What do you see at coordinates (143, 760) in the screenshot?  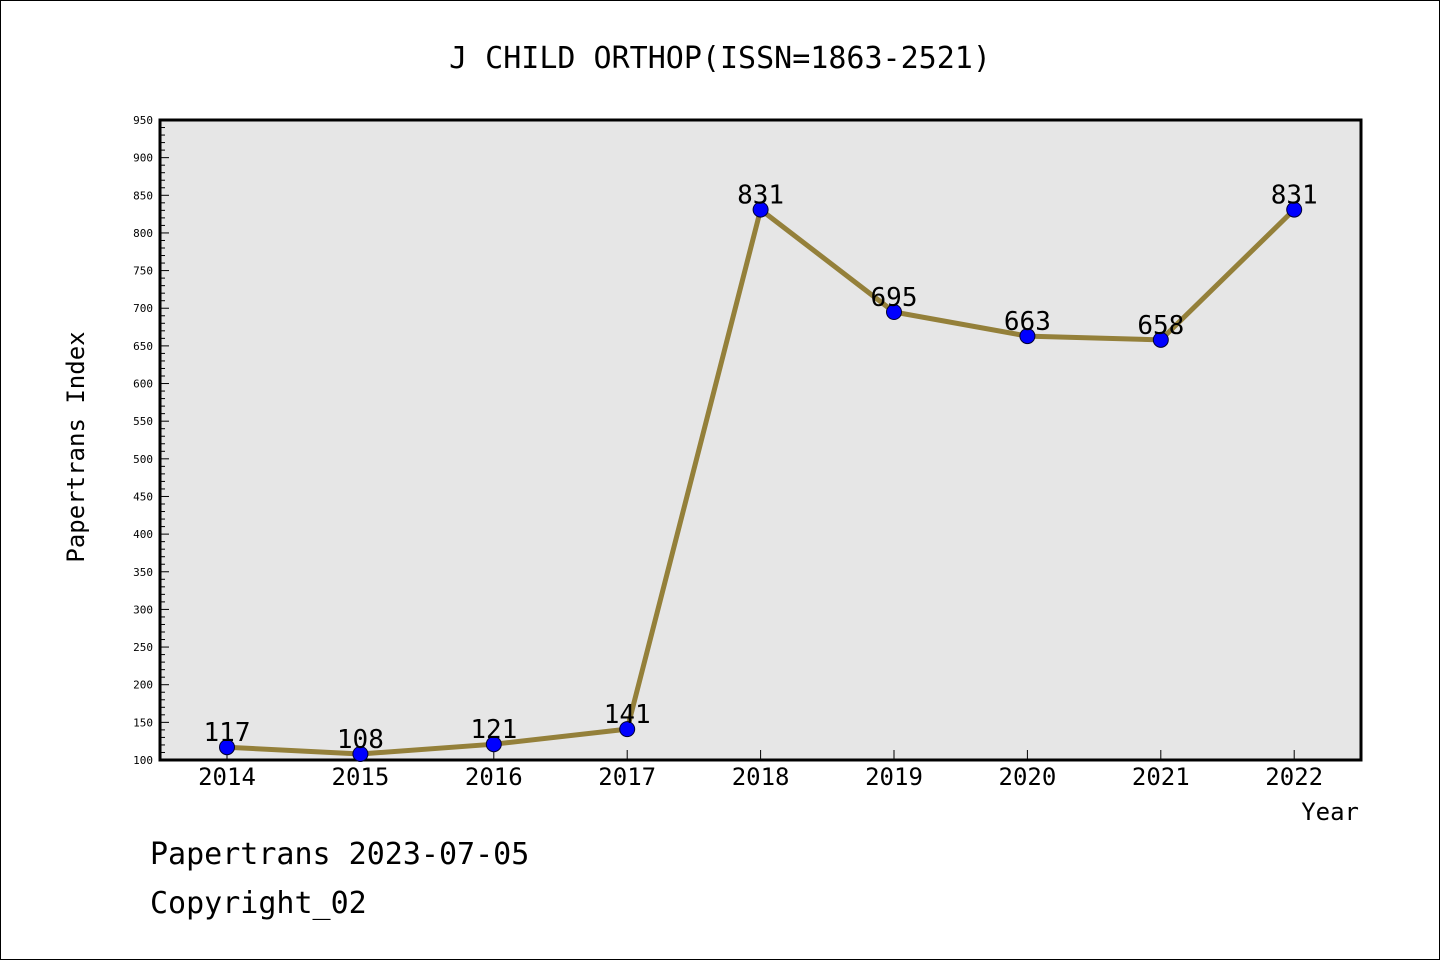 I see `y-tick-label: 100` at bounding box center [143, 760].